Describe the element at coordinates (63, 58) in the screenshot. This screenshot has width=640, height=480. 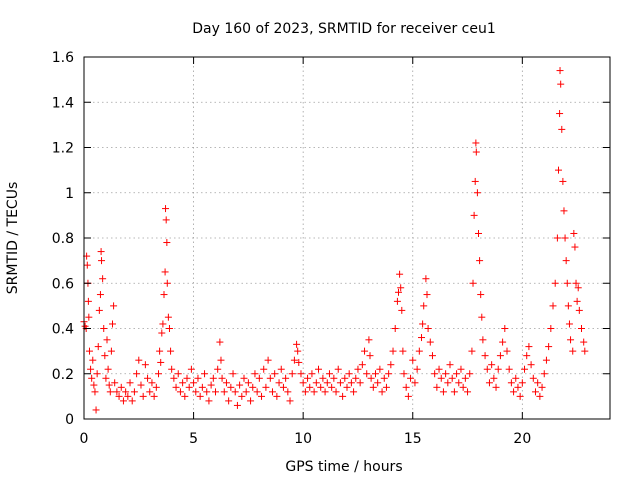
I see `y-tick-label: 1.6` at that location.